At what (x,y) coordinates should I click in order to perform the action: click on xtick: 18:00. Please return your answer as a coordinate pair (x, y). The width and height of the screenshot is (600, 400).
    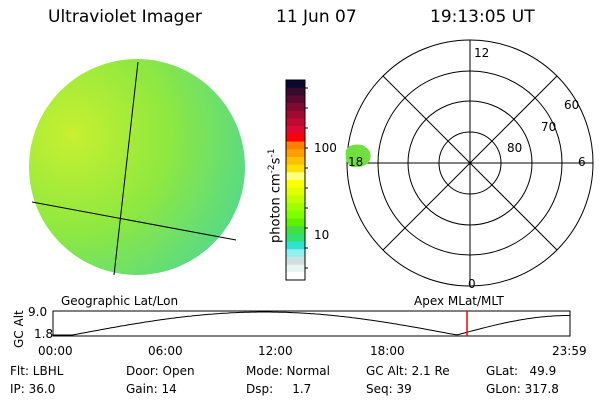
    Looking at the image, I should click on (387, 351).